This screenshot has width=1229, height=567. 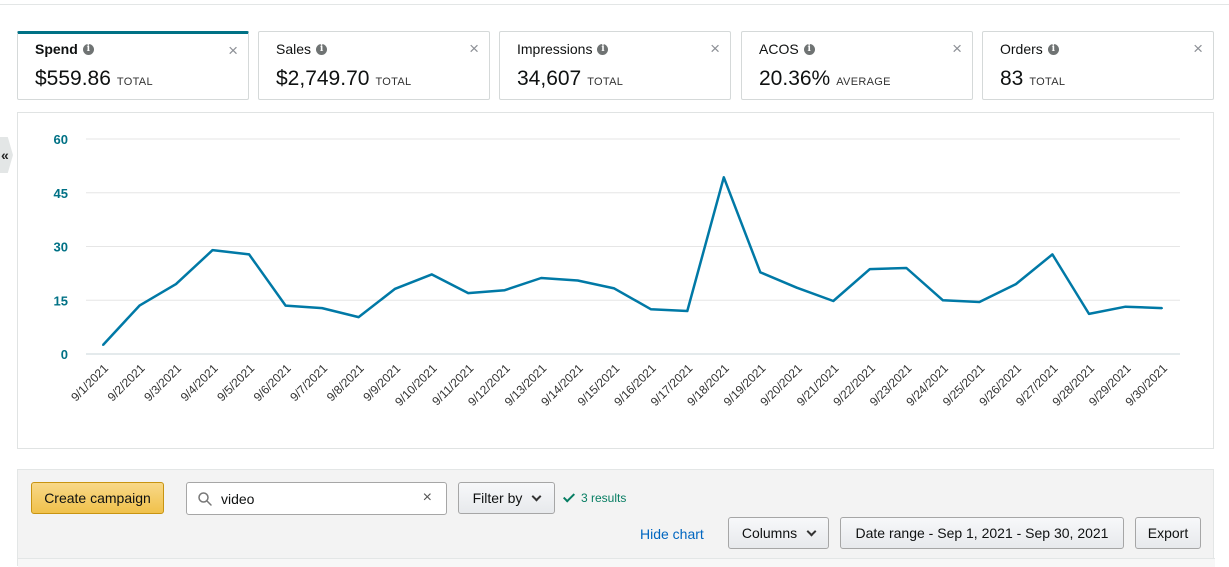 I want to click on metric-value: $559.86 TOTAL, so click(x=94, y=78).